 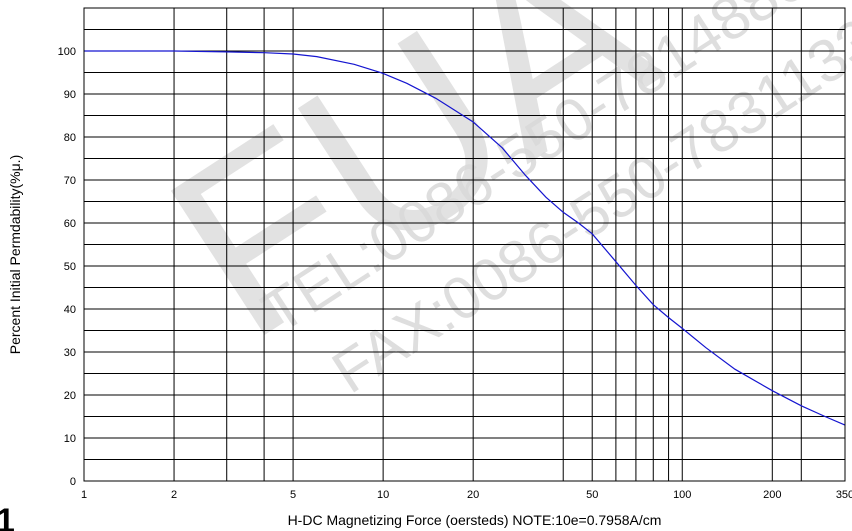 What do you see at coordinates (293, 495) in the screenshot?
I see `x-tick-label: 5` at bounding box center [293, 495].